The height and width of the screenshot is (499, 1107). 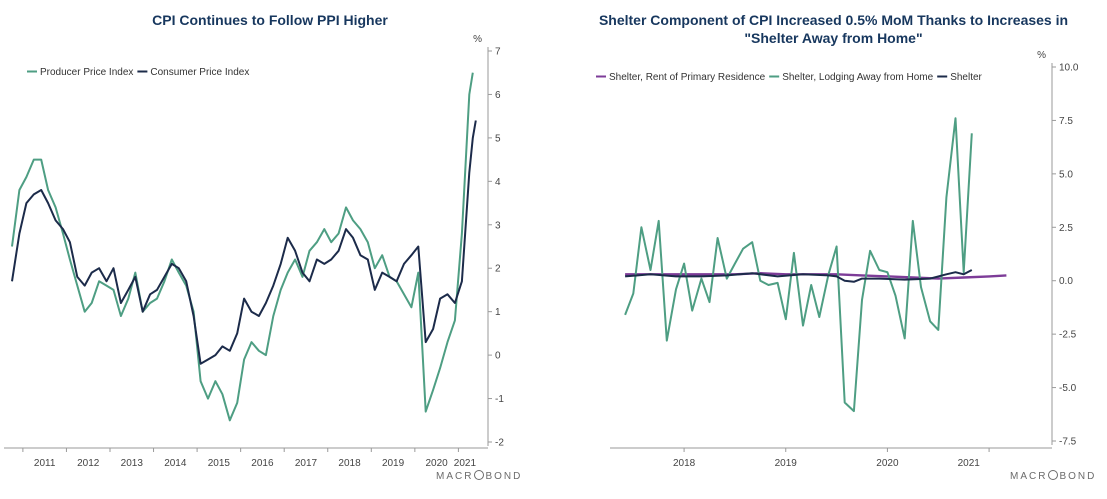 I want to click on y-tick-label: 3, so click(x=498, y=225).